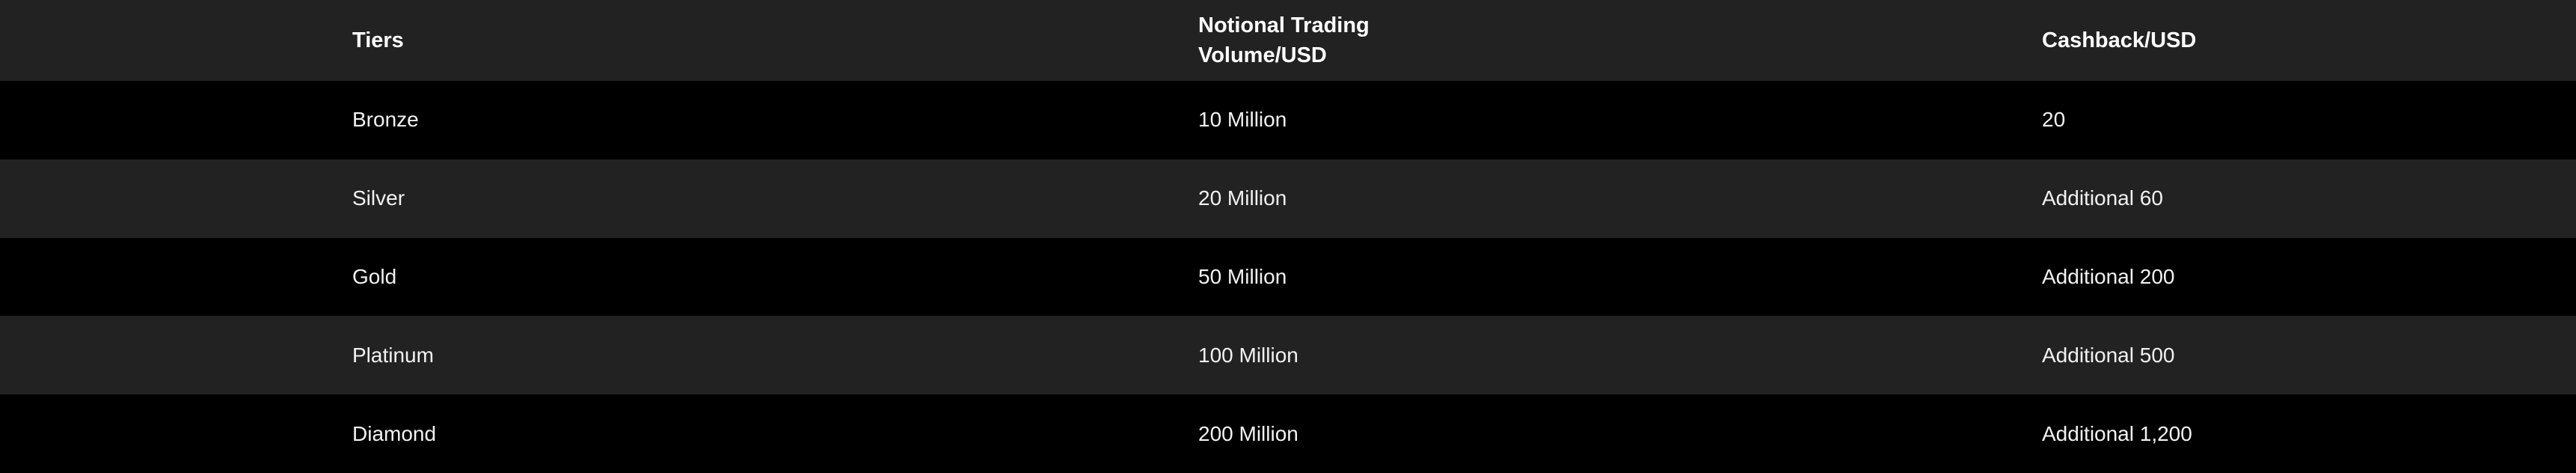 The width and height of the screenshot is (2576, 473). What do you see at coordinates (2309, 198) in the screenshot?
I see `cashback-cell: Additional 60` at bounding box center [2309, 198].